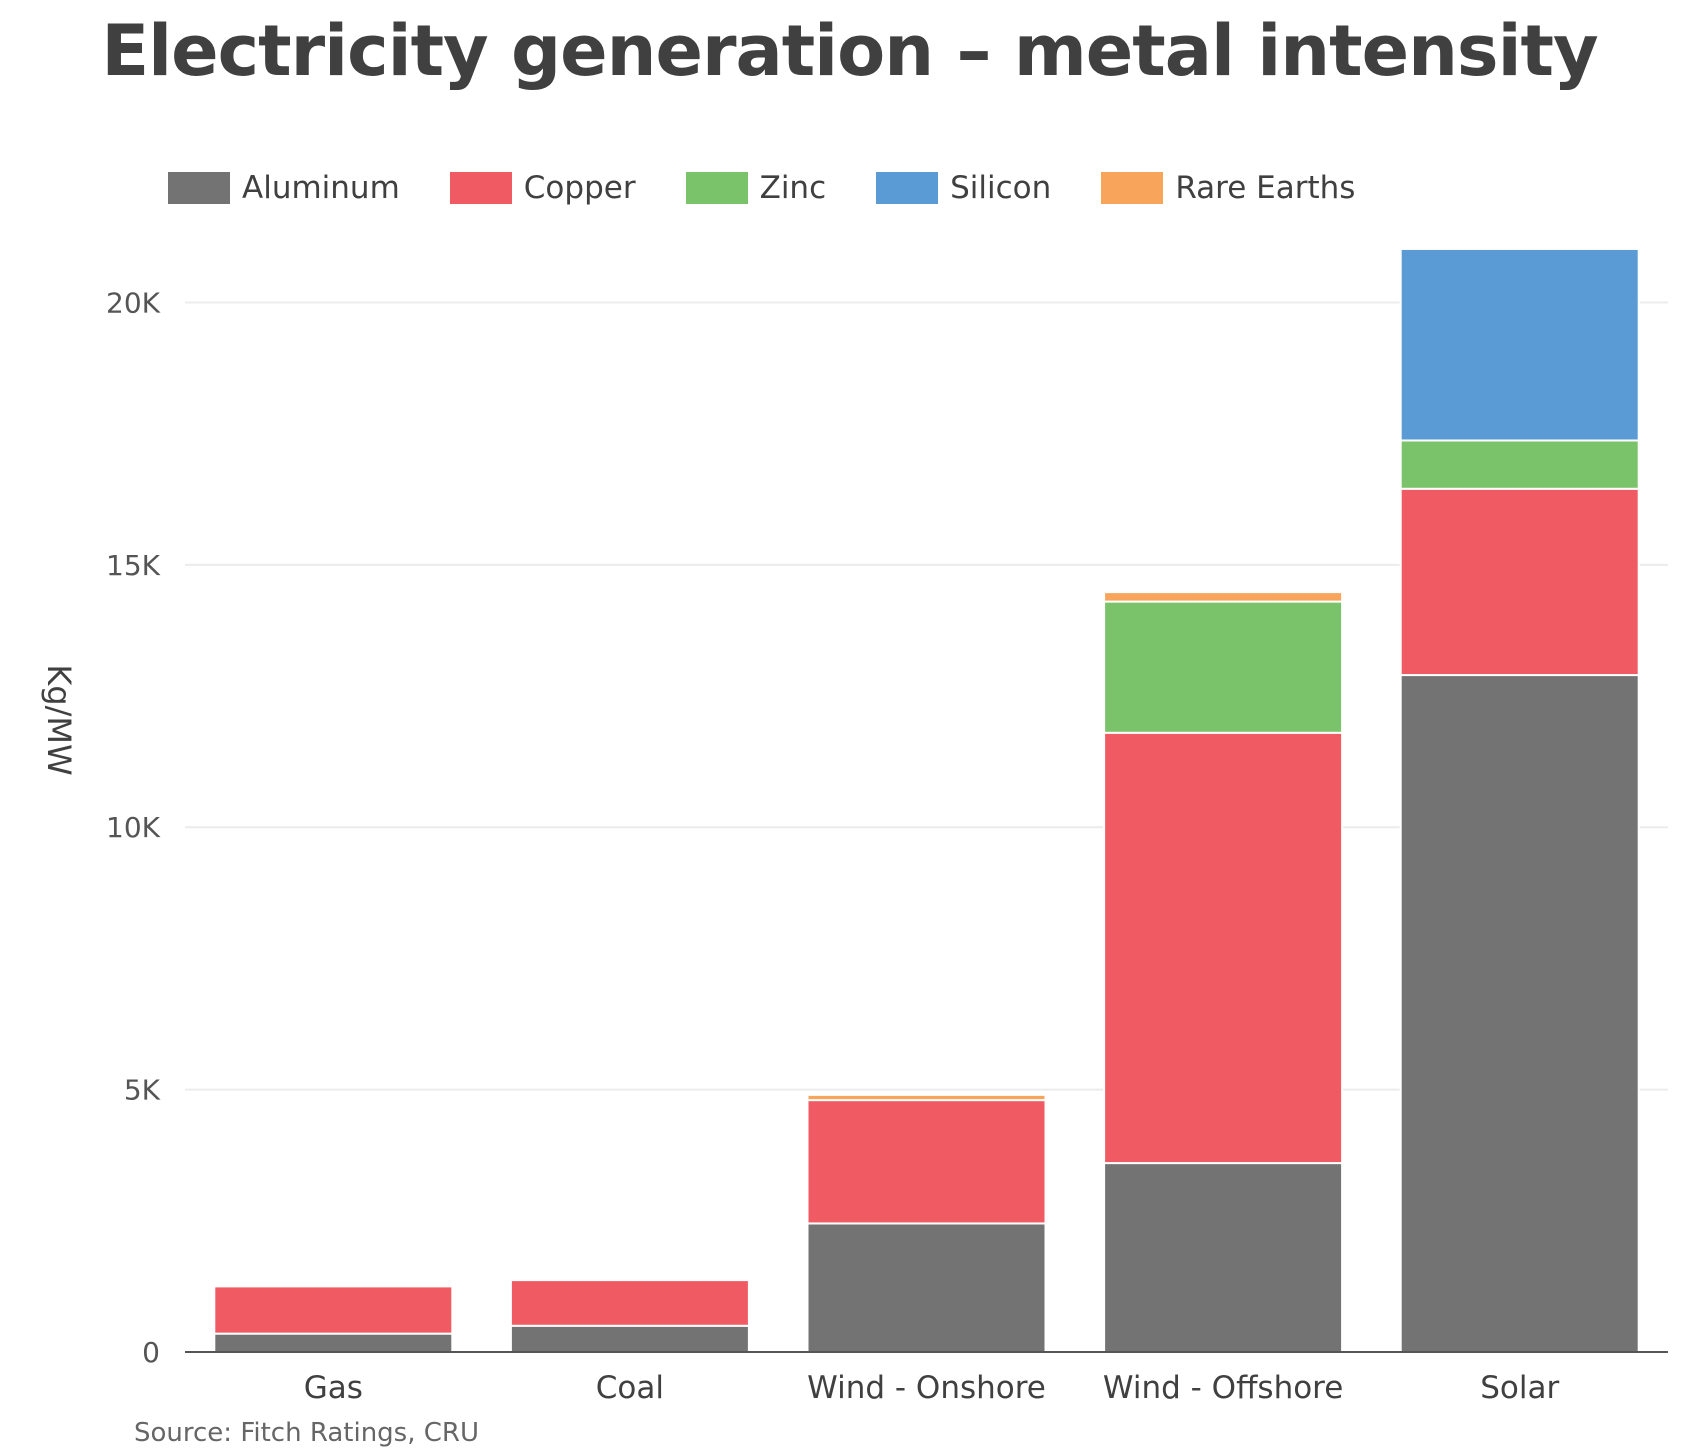  I want to click on chart-title: Electricity generation – metal intensity, so click(849, 51).